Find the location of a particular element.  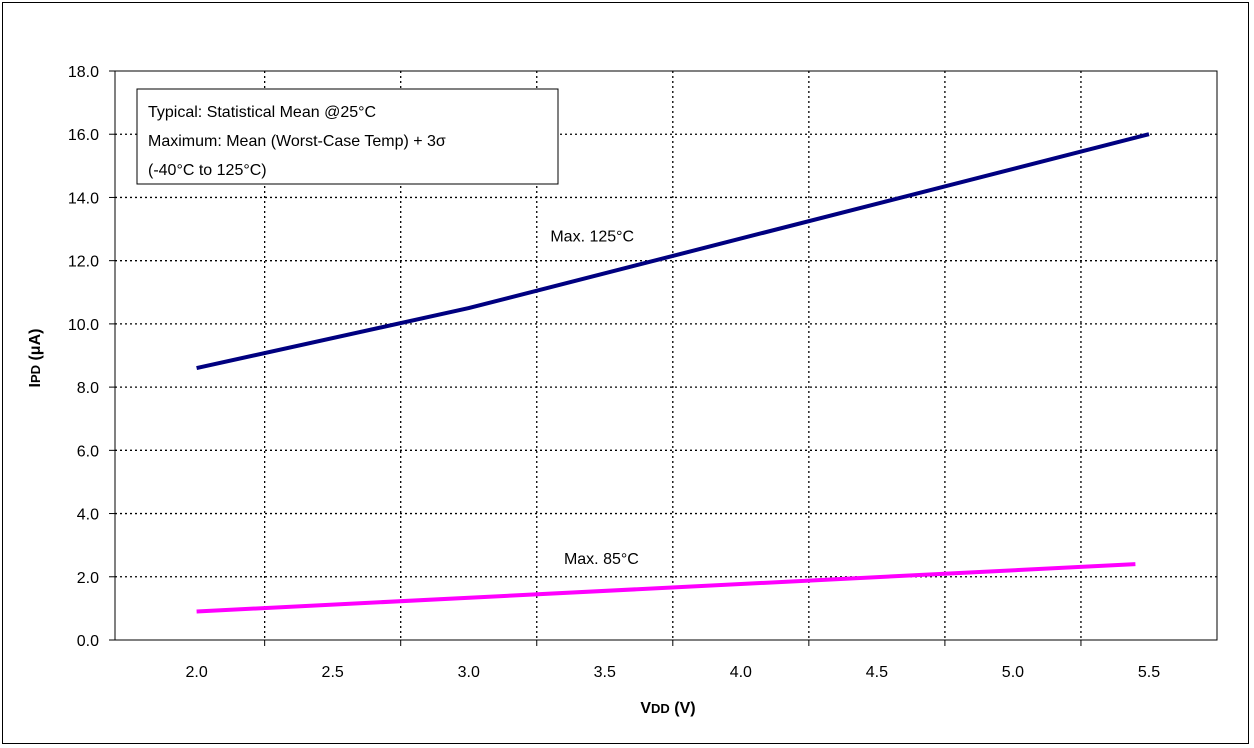

x-axis-title: VDD (V) is located at coordinates (667, 708).